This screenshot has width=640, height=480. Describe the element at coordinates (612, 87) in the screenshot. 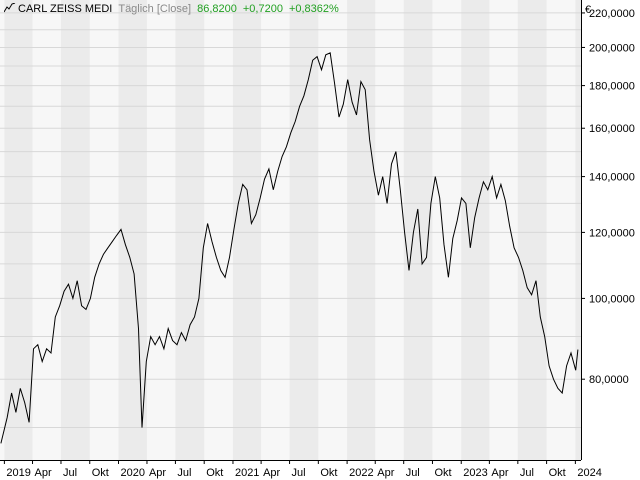

I see `y-tick-label: 180,0000` at that location.